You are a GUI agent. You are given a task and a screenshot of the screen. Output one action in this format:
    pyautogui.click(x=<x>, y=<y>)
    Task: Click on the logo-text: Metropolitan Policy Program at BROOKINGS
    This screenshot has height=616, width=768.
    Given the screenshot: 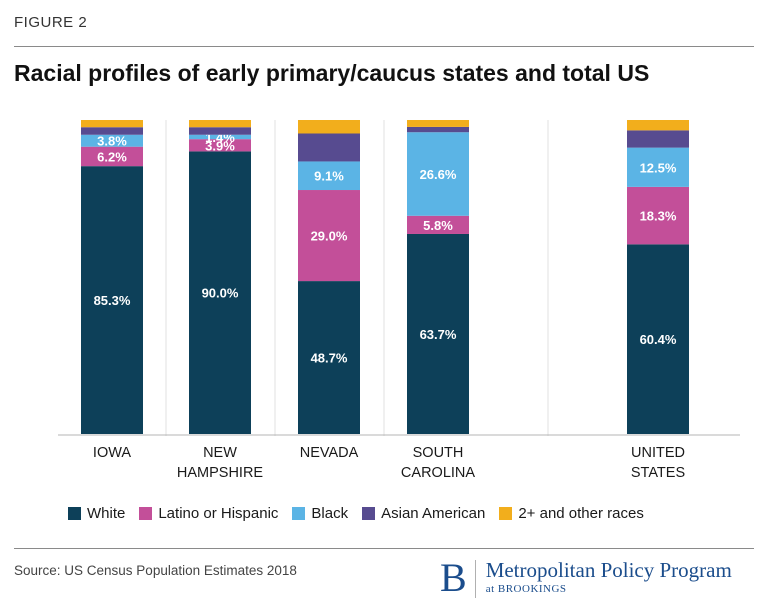 What is the action you would take?
    pyautogui.click(x=609, y=577)
    